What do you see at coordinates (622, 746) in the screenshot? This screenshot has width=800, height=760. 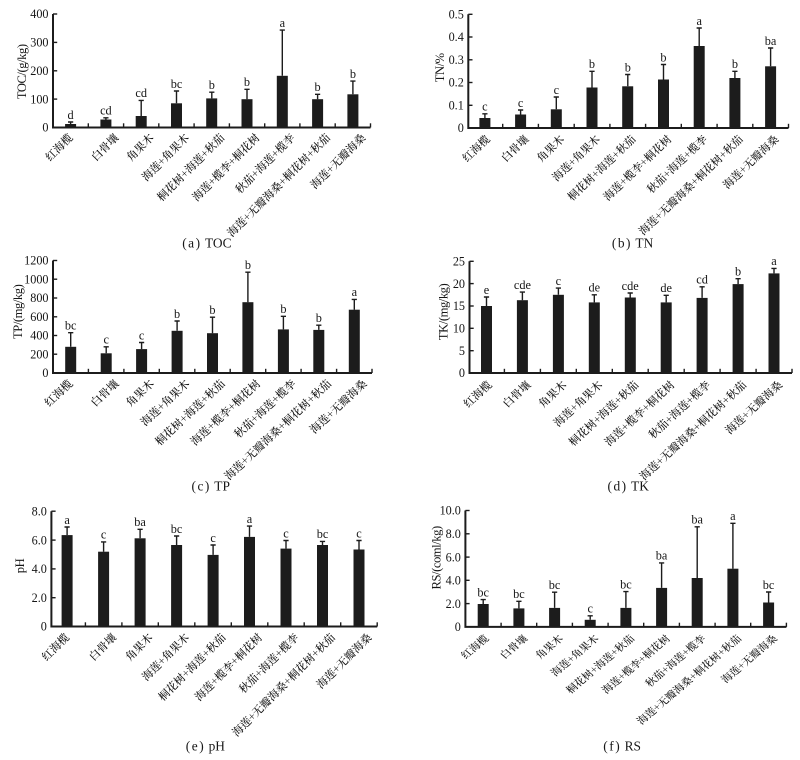 I see `svg-text:(f)RS: (f) RS` at bounding box center [622, 746].